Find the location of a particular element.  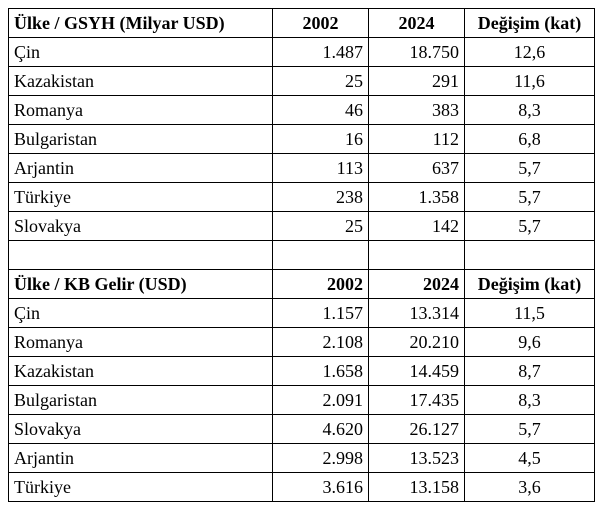

table-row: Romanya 2.108 20.210 9,6 is located at coordinates (301, 342).